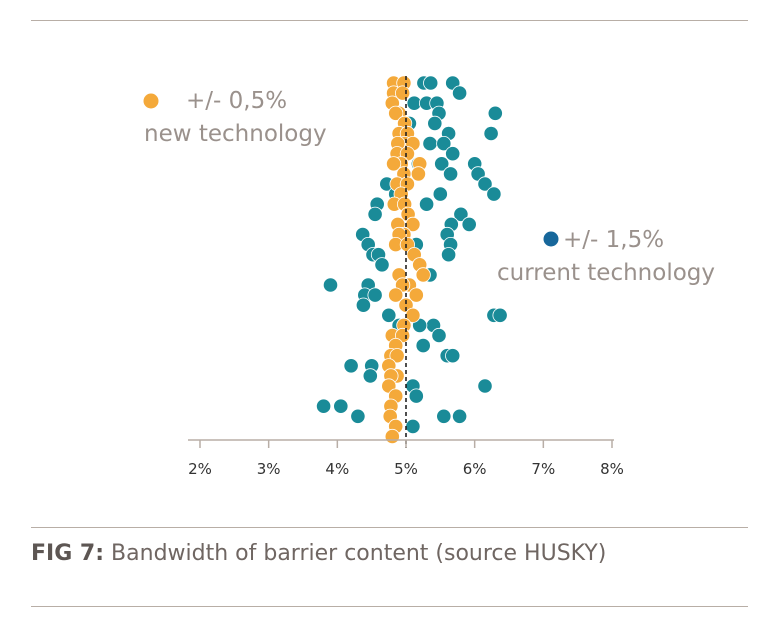 The height and width of the screenshot is (638, 771). What do you see at coordinates (235, 134) in the screenshot?
I see `legend-new-label: new technology` at bounding box center [235, 134].